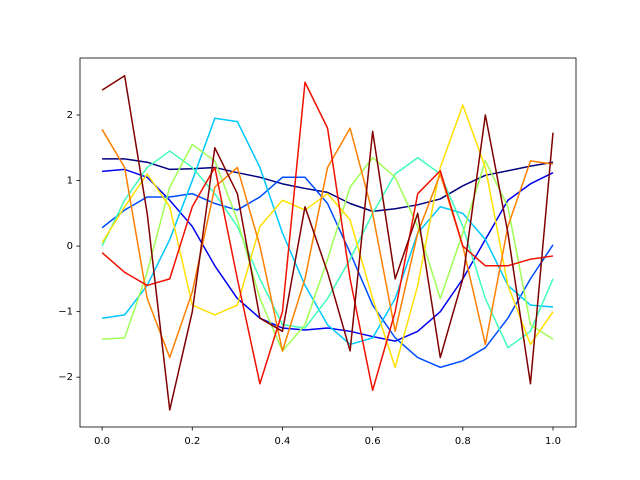  I want to click on y-tick-label: 1, so click(70, 181).